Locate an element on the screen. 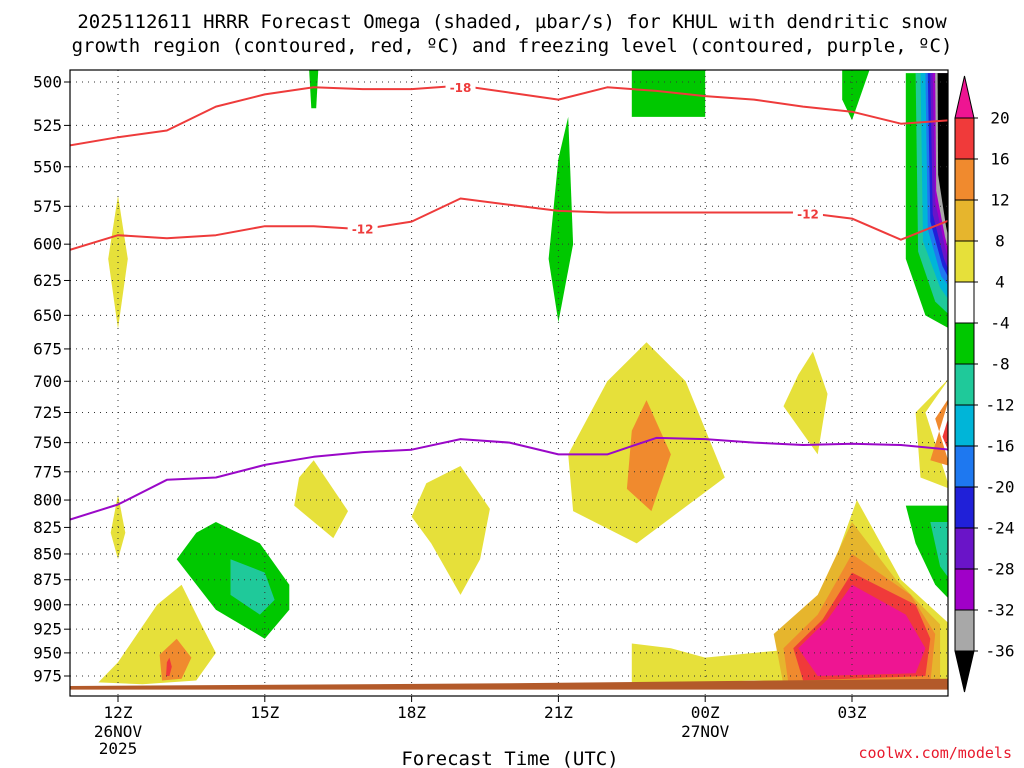 The width and height of the screenshot is (1024, 768). y-tick-label-500: 500 is located at coordinates (47, 82).